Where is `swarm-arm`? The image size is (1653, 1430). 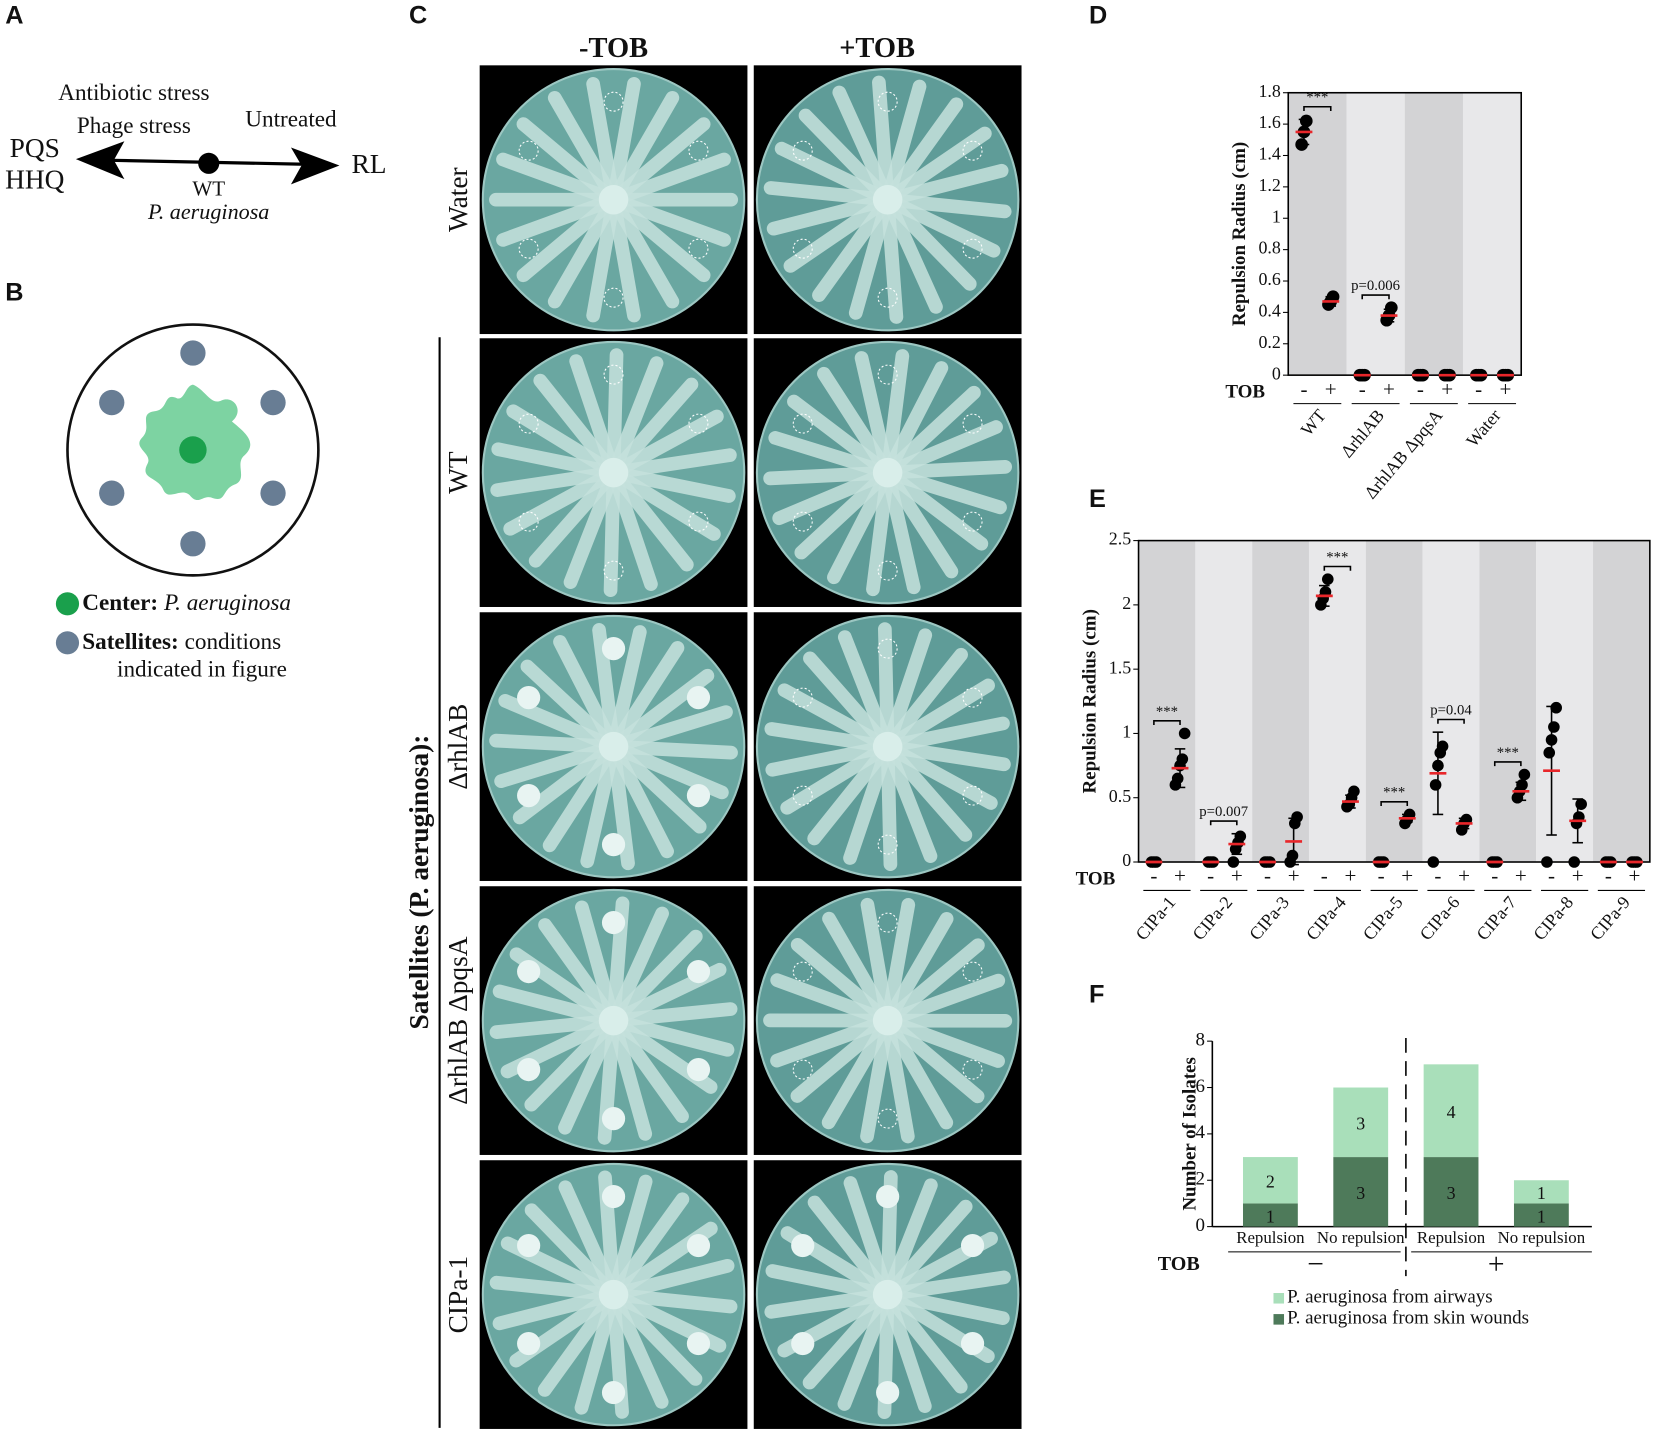
swarm-arm is located at coordinates (945, 755).